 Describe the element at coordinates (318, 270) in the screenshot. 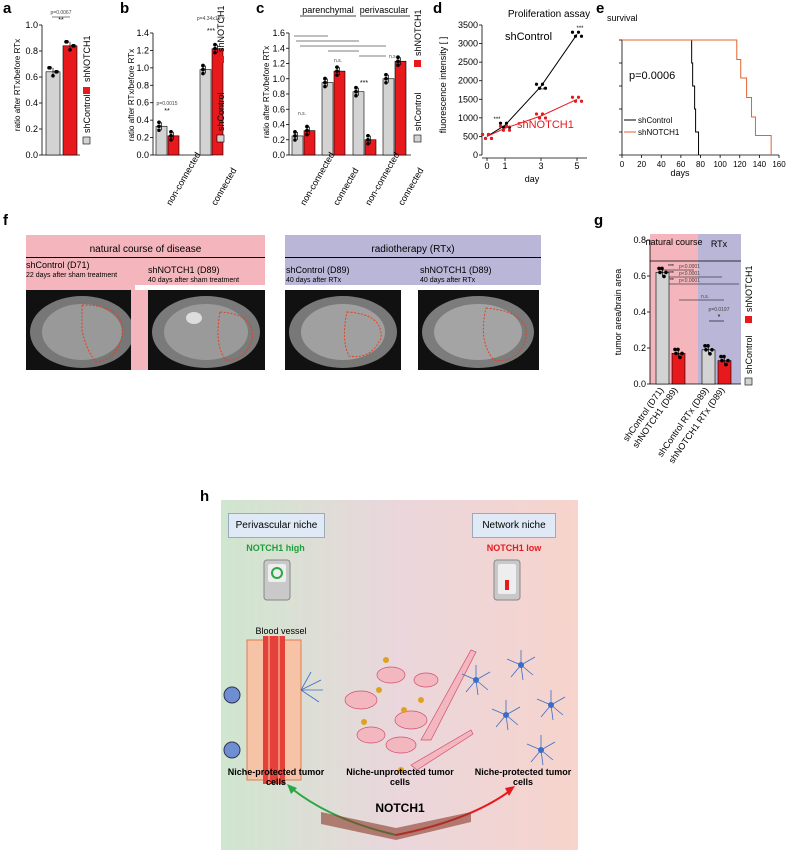

I see `mri-3-title: shControl (D89)` at that location.